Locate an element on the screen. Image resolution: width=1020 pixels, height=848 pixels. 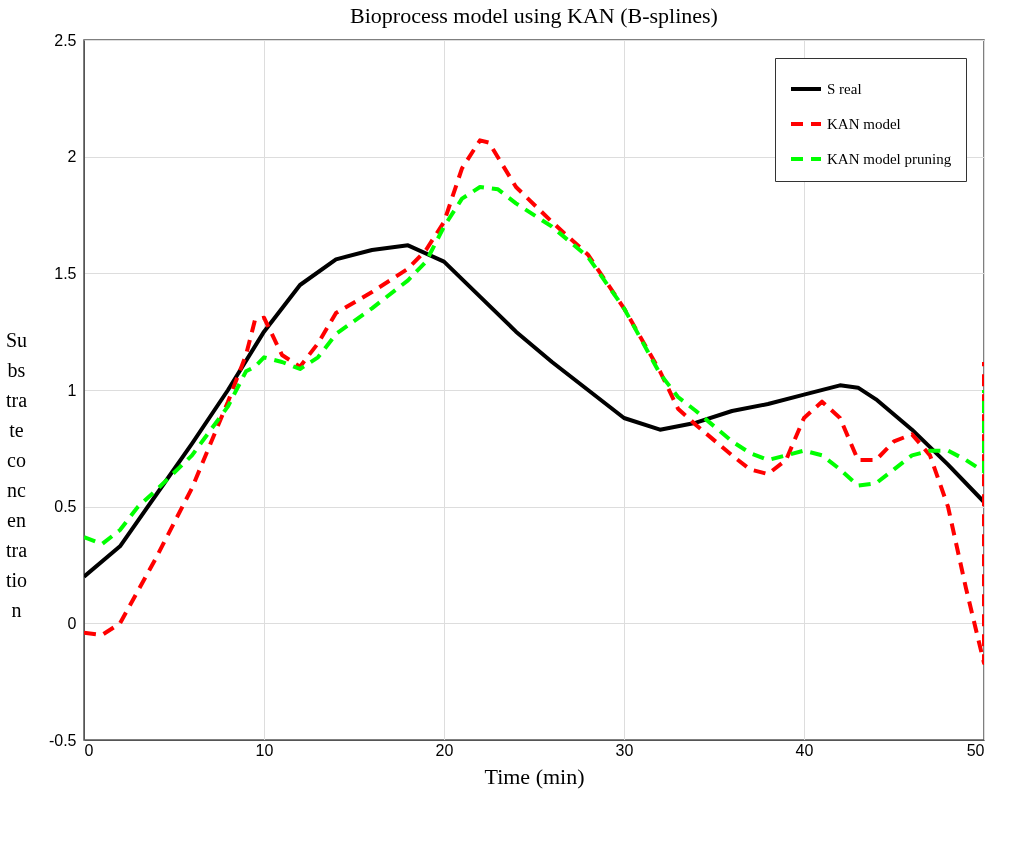
x-tick-label: 30 is located at coordinates (624, 750).